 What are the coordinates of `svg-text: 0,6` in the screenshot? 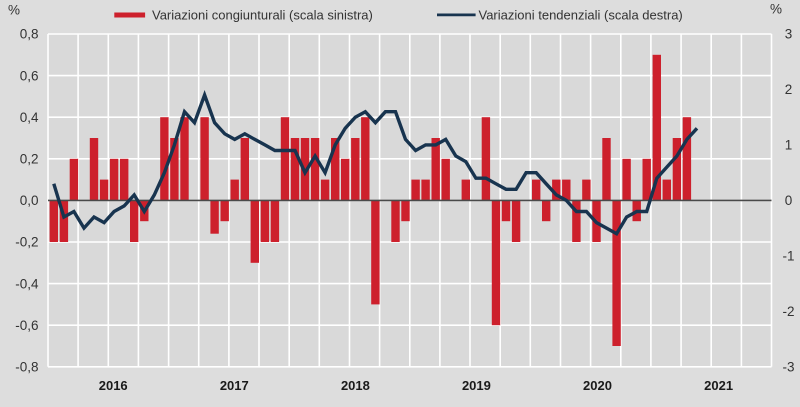 It's located at (29, 75).